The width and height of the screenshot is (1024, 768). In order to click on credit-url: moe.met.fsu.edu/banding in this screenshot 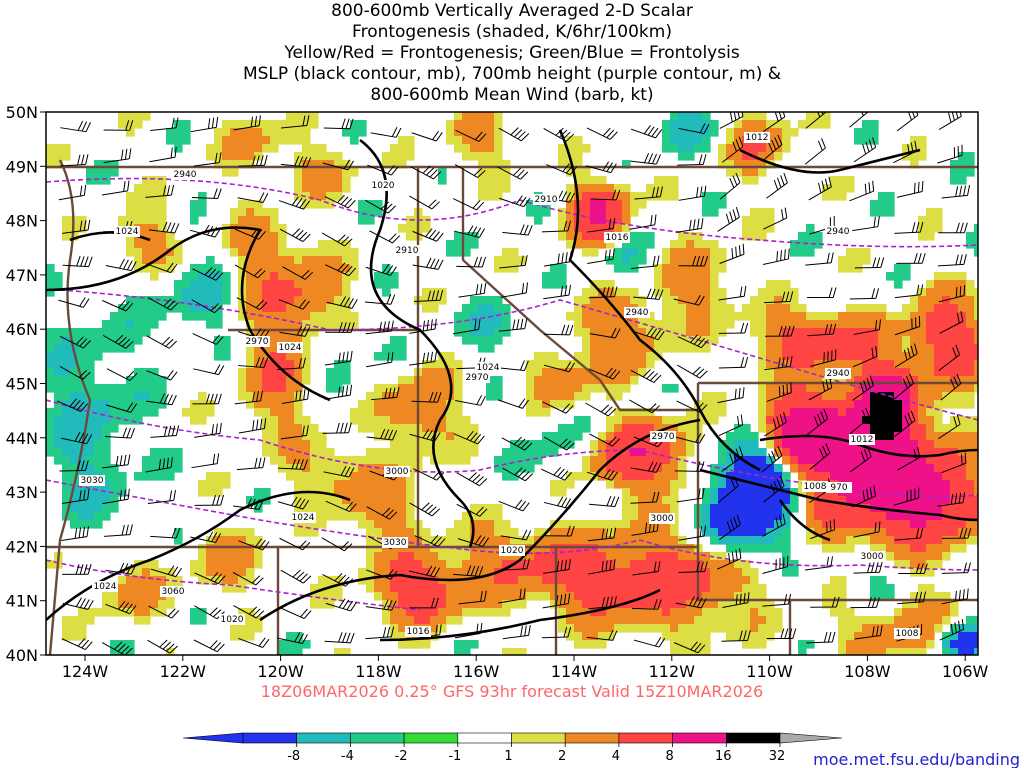, I will do `click(916, 759)`.